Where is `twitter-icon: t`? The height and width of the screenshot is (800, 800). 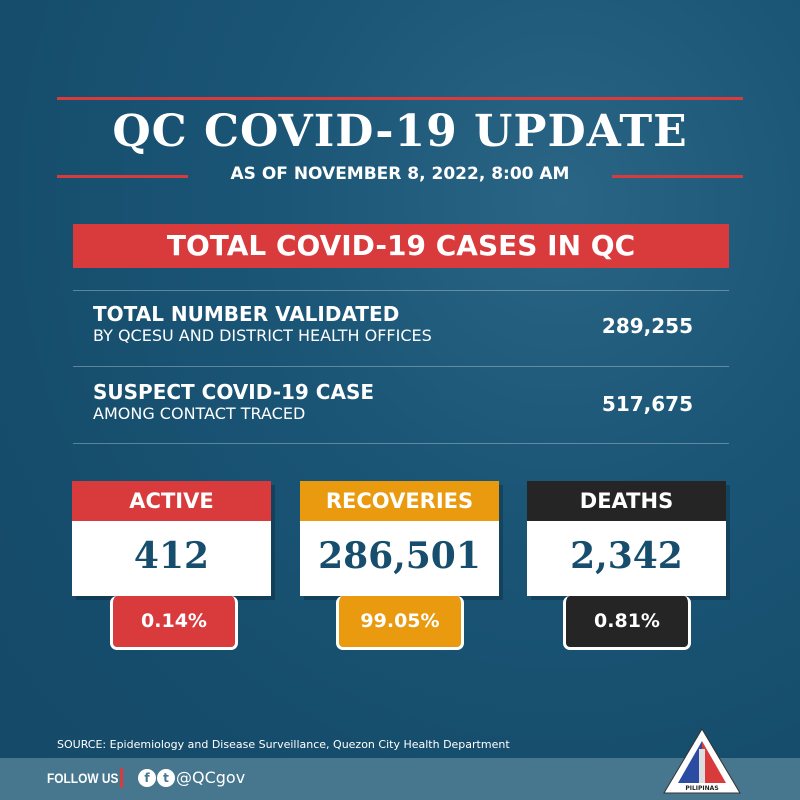
twitter-icon: t is located at coordinates (166, 778).